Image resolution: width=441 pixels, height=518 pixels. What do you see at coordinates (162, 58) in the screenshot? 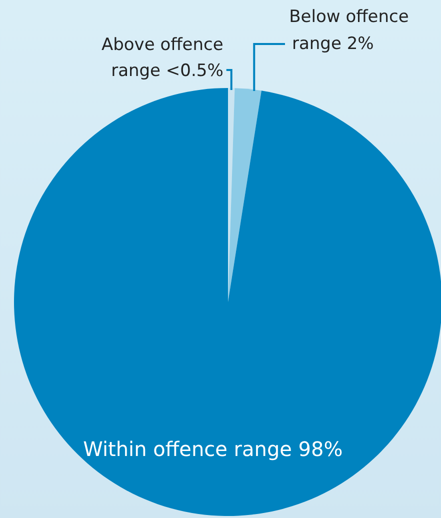
I see `slice-label: Above offence range <0.5%` at bounding box center [162, 58].